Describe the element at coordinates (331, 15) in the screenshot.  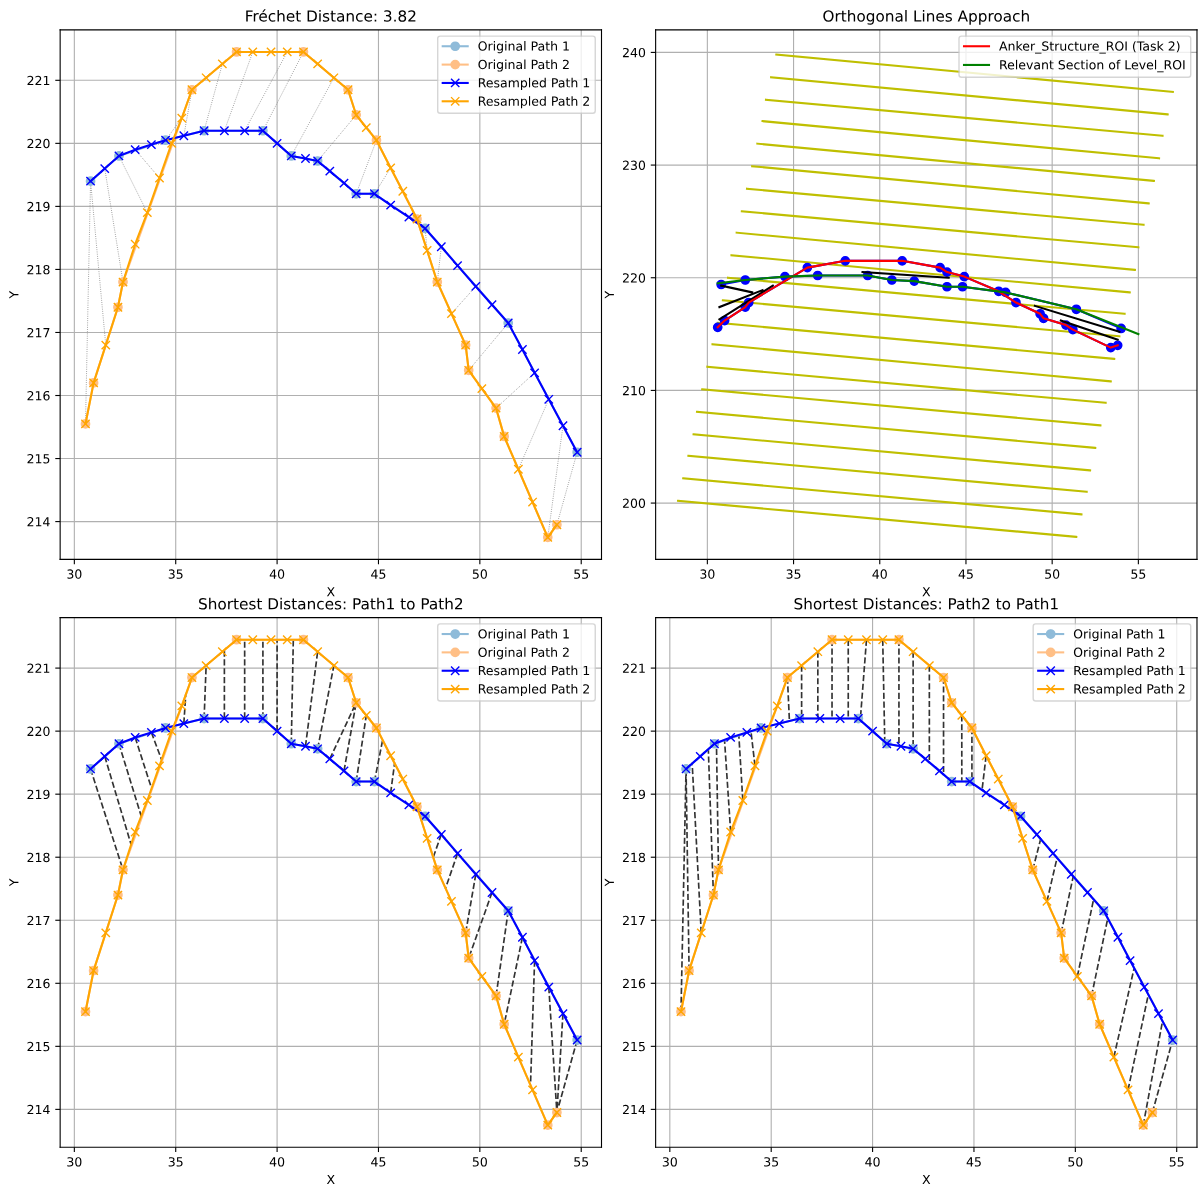
I see `chart-title: Fréchet Distance: 3.82` at that location.